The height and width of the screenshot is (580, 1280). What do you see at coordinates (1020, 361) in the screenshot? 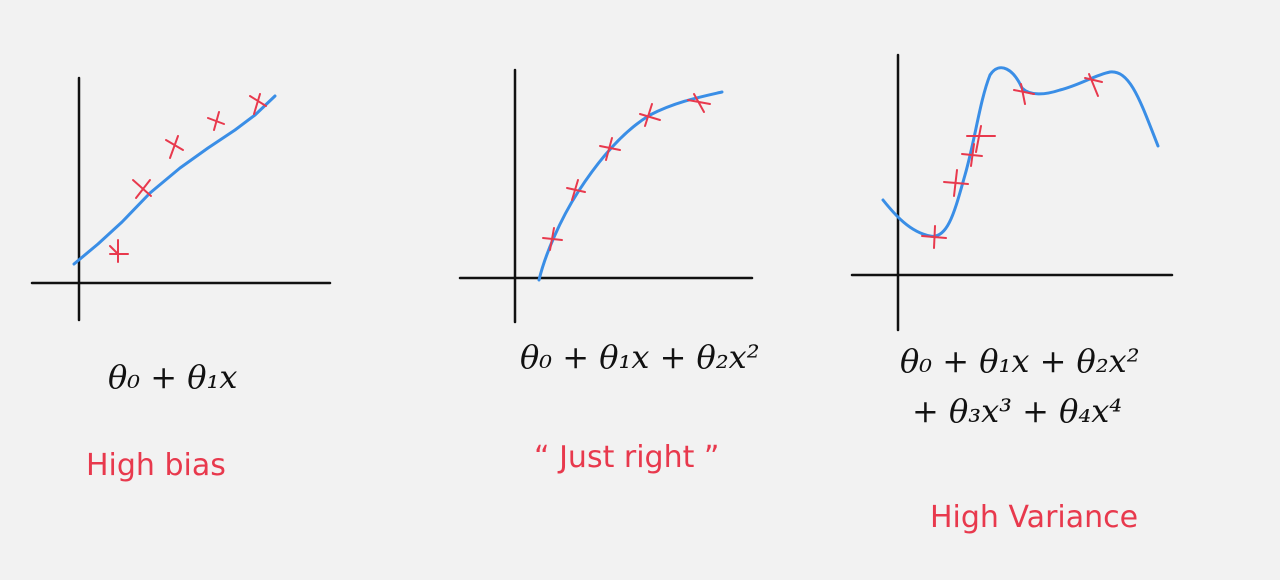
I see `formula-high-variance-line1: θ₀ + θ₁x + θ₂x²` at bounding box center [1020, 361].